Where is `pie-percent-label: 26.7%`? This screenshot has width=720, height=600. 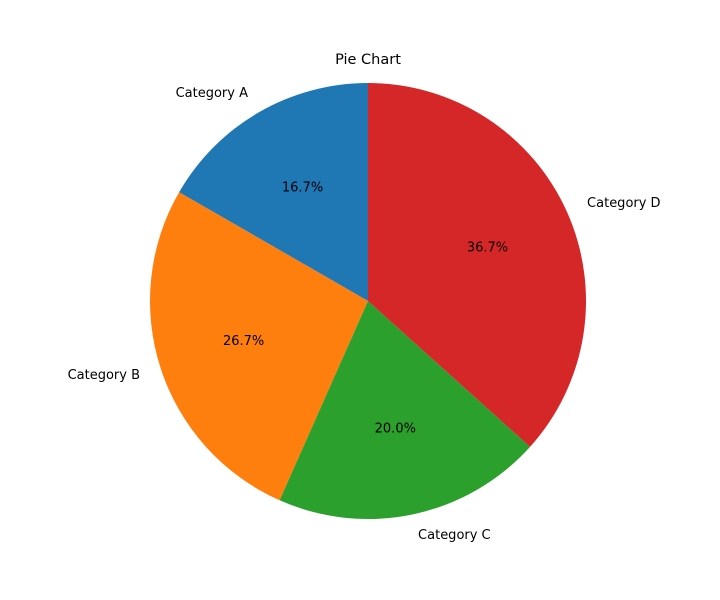
pie-percent-label: 26.7% is located at coordinates (243, 341).